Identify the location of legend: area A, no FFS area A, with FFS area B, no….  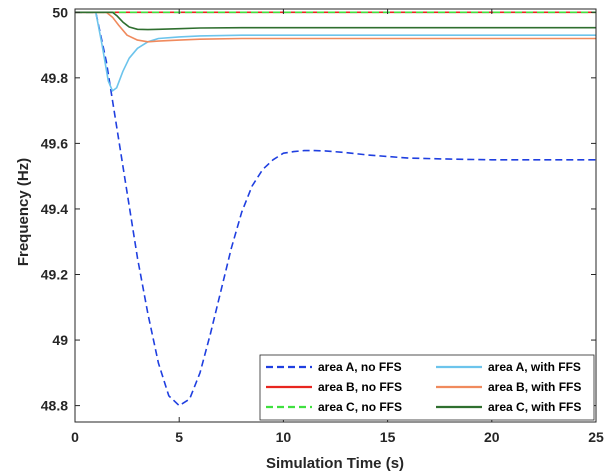
(427, 387).